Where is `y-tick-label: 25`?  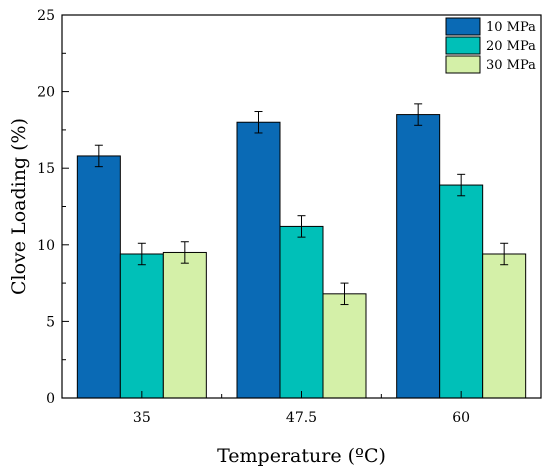 y-tick-label: 25 is located at coordinates (46, 16).